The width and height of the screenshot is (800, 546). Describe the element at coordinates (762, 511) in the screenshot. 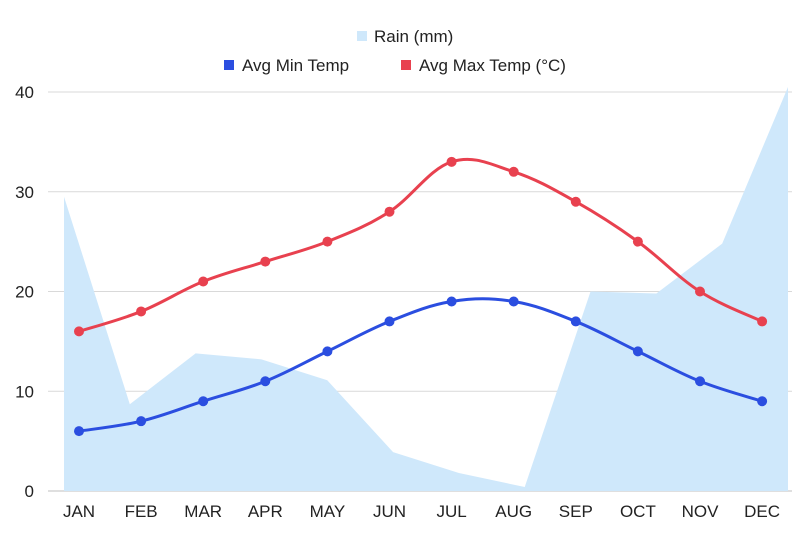

I see `x-tick-label: DEC` at that location.